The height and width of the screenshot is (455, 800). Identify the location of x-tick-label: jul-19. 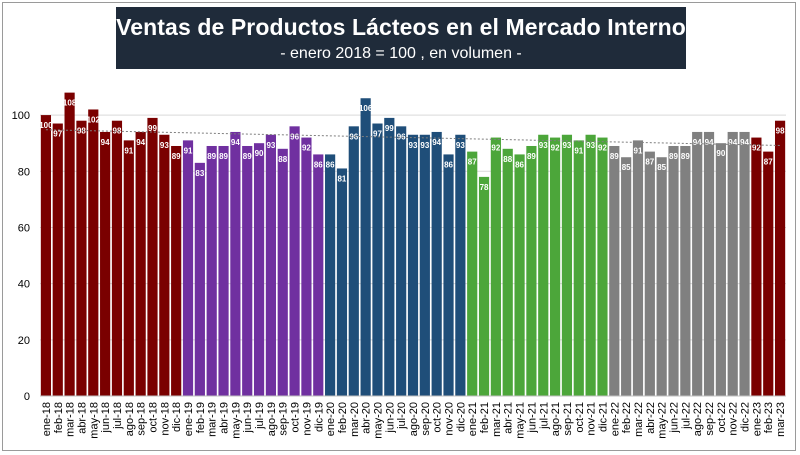
(260, 416).